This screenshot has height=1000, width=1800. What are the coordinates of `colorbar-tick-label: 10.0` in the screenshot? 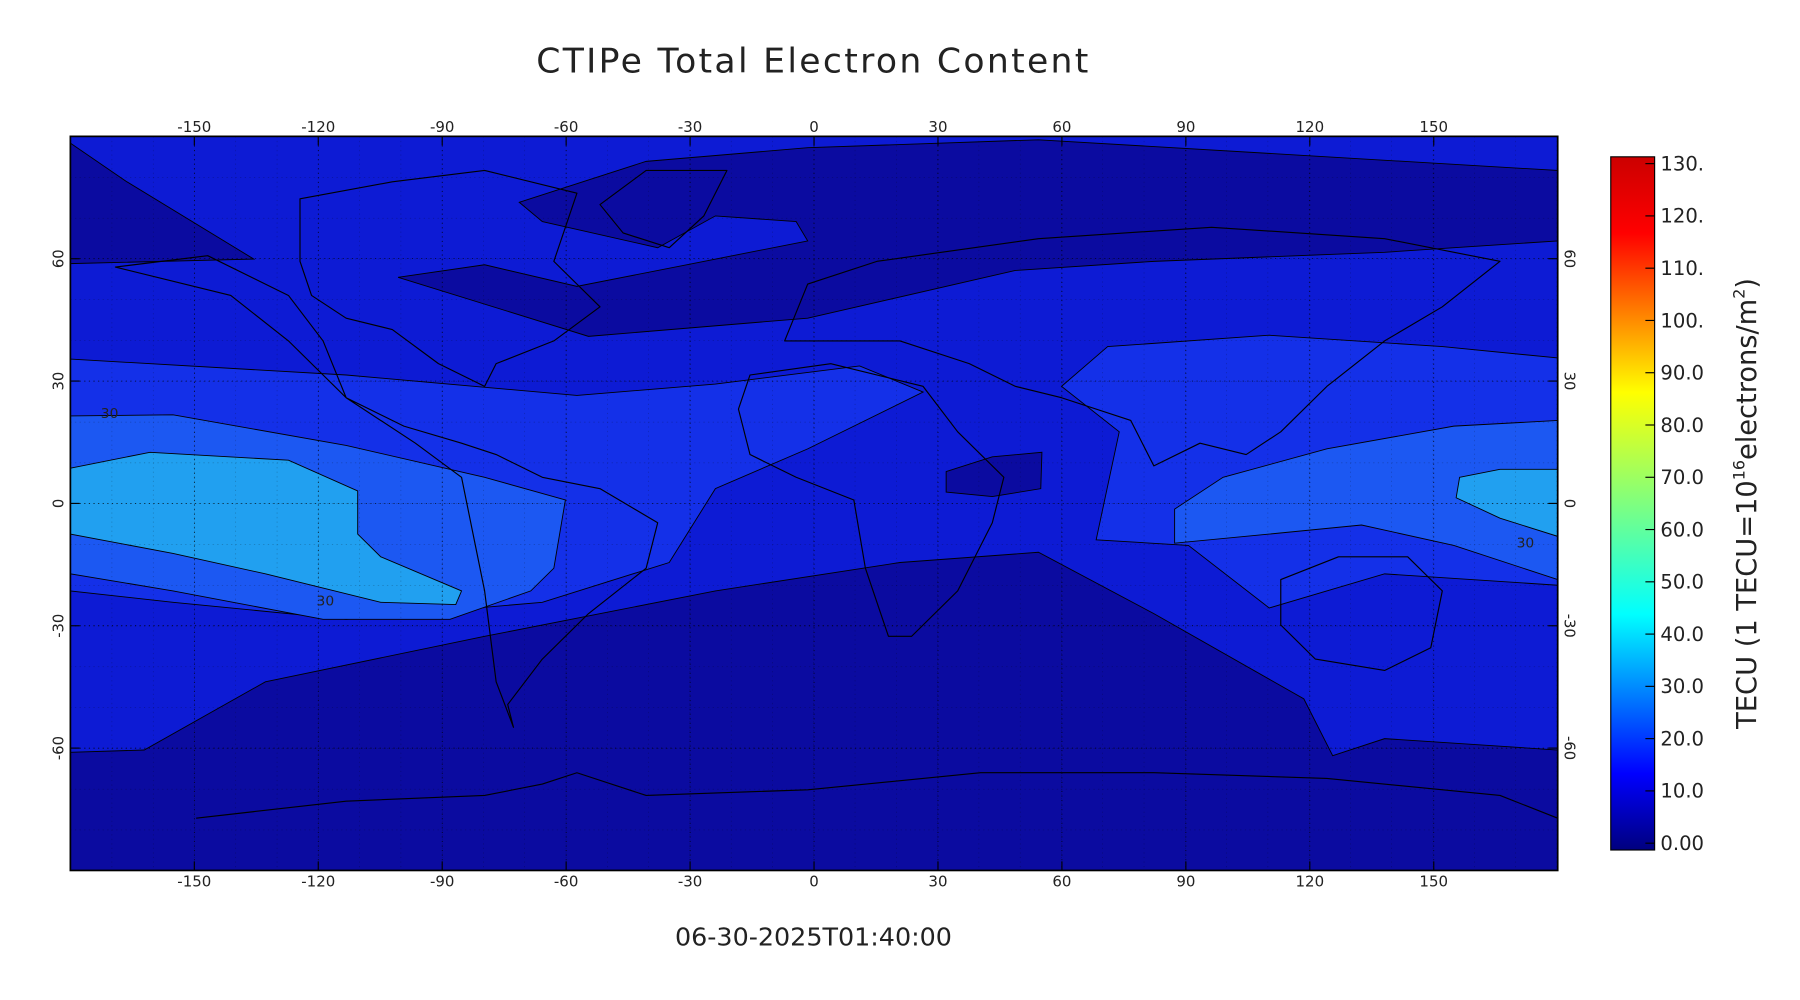 It's located at (1682, 791).